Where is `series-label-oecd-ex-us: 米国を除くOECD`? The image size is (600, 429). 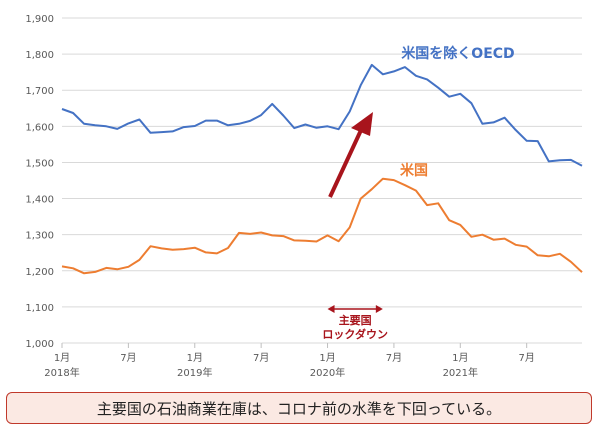
series-label-oecd-ex-us: 米国を除くOECD is located at coordinates (457, 53).